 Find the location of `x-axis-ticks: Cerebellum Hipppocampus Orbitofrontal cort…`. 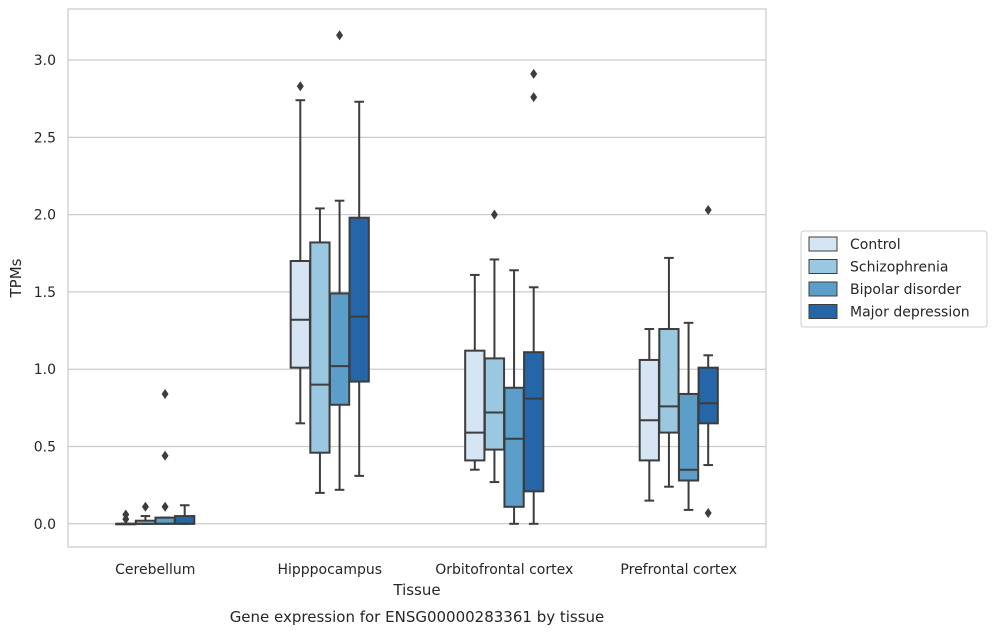

x-axis-ticks: Cerebellum Hipppocampus Orbitofrontal cort… is located at coordinates (426, 570).